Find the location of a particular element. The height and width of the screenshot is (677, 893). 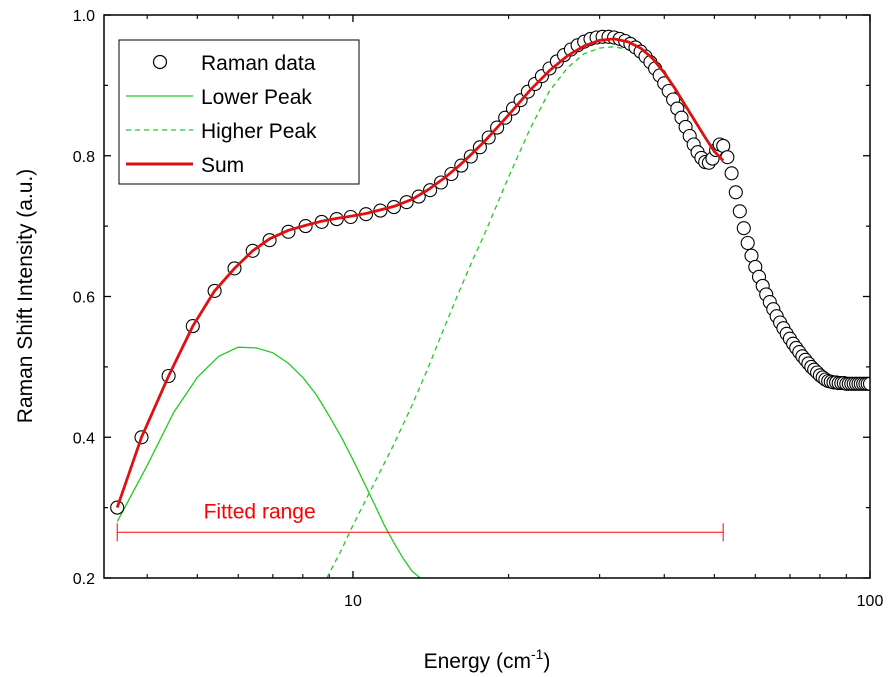

legend-label-raman-data: Raman data is located at coordinates (258, 63).